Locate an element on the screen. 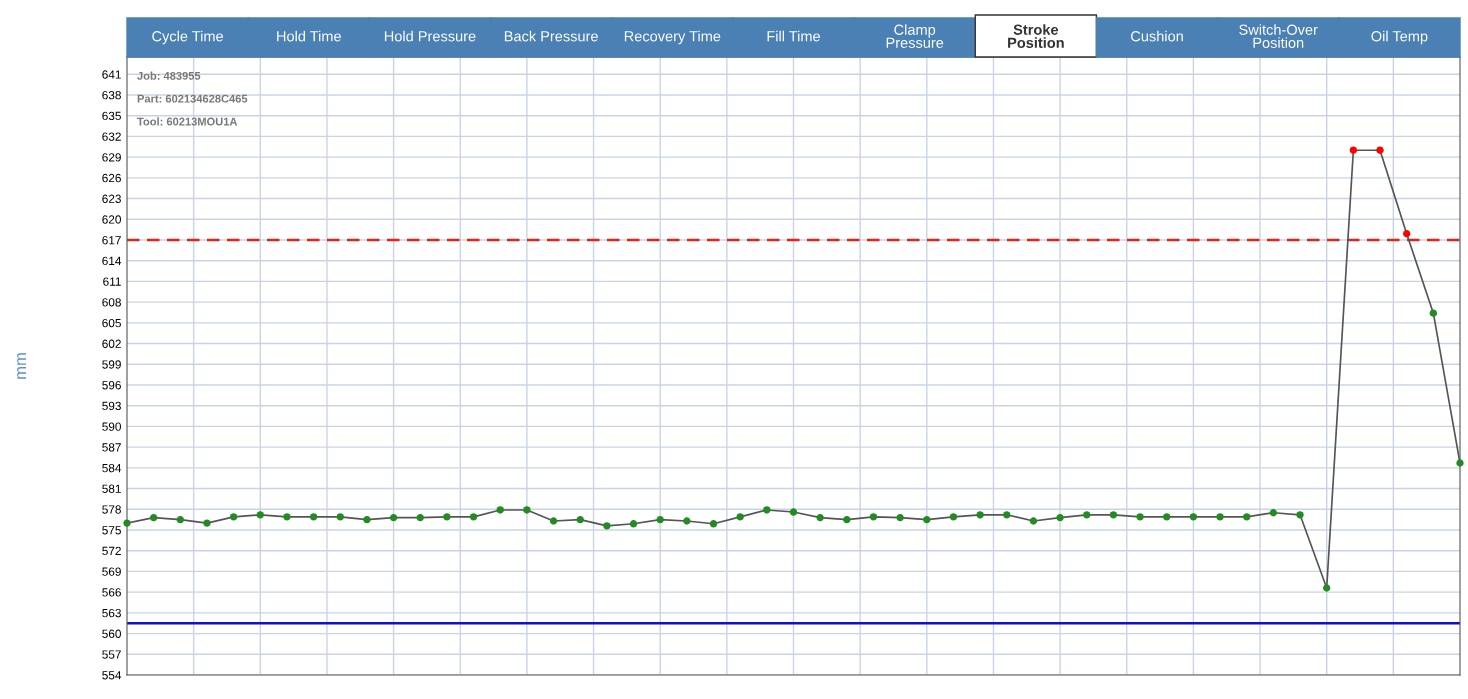 This screenshot has width=1468, height=699. y-tick-label: 632 is located at coordinates (111, 136).